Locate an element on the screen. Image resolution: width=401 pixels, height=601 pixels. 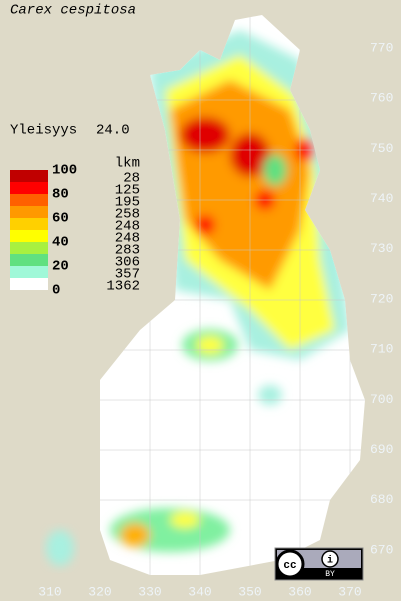
legend-count: 357 is located at coordinates (127, 275).